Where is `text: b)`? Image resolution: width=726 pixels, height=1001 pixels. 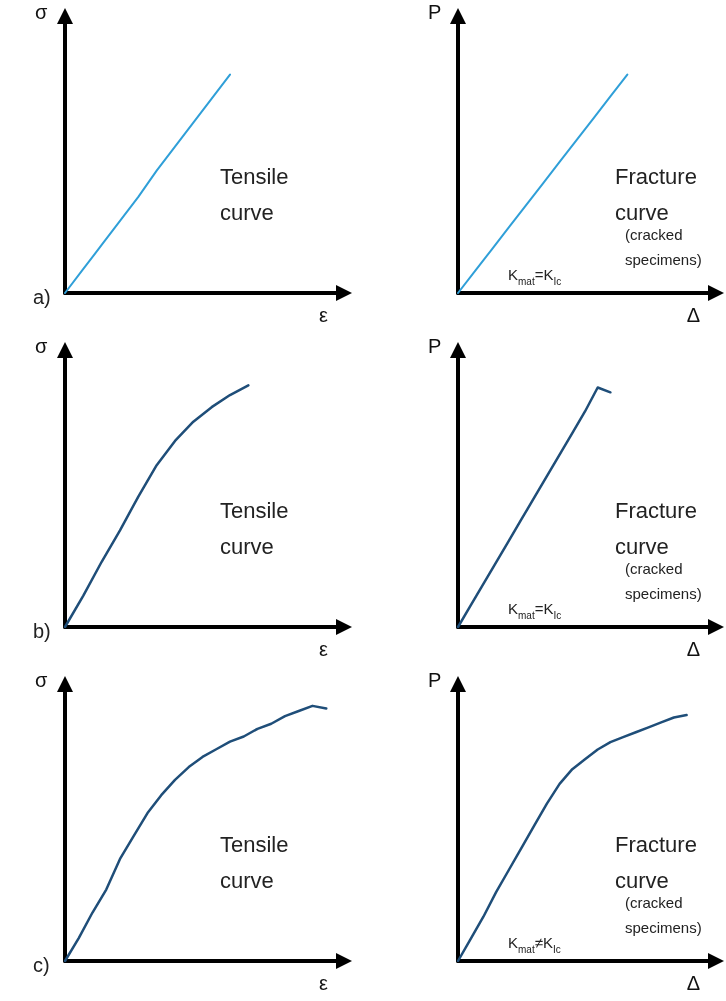
text: b) is located at coordinates (42, 630).